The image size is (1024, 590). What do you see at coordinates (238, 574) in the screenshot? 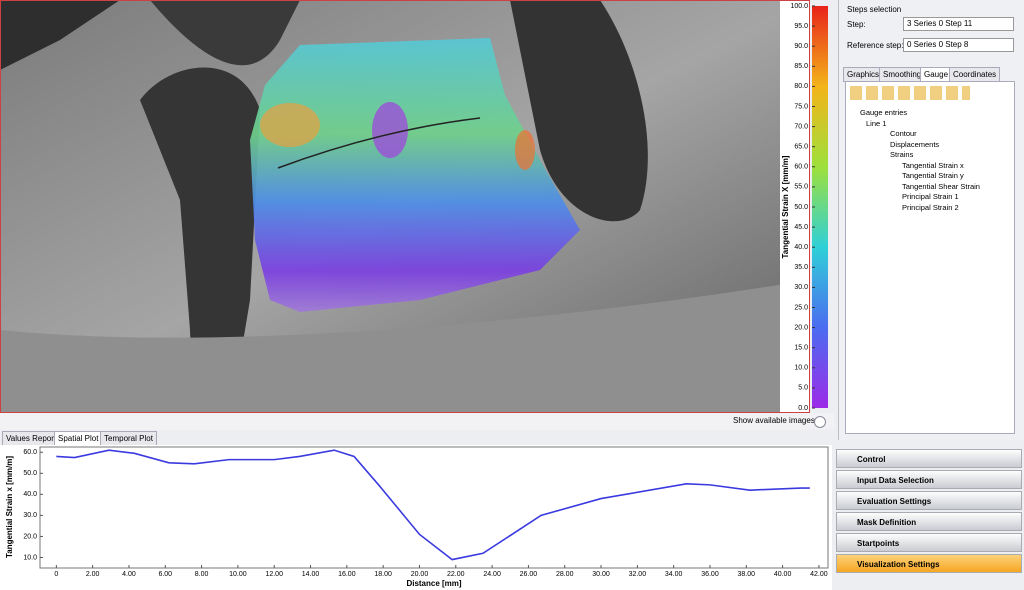
I see `x-tick-label: 10.00` at bounding box center [238, 574].